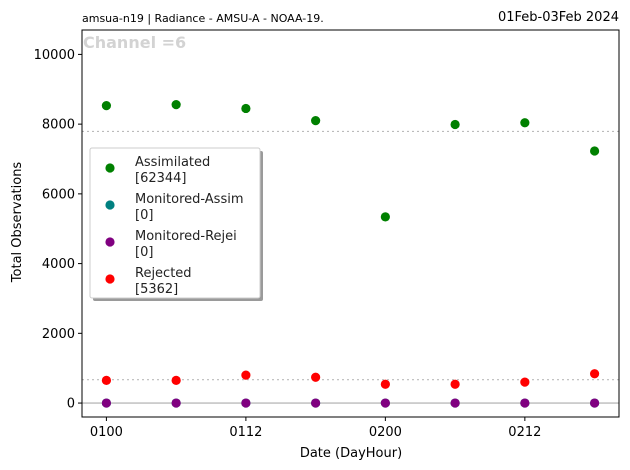 This screenshot has width=630, height=470. Describe the element at coordinates (156, 289) in the screenshot. I see `legend-count: [5362]` at that location.